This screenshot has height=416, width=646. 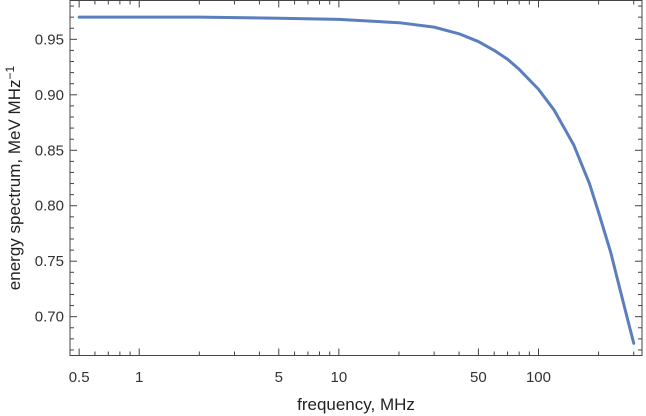 I want to click on y-tick-label: 0.80, so click(x=49, y=206).